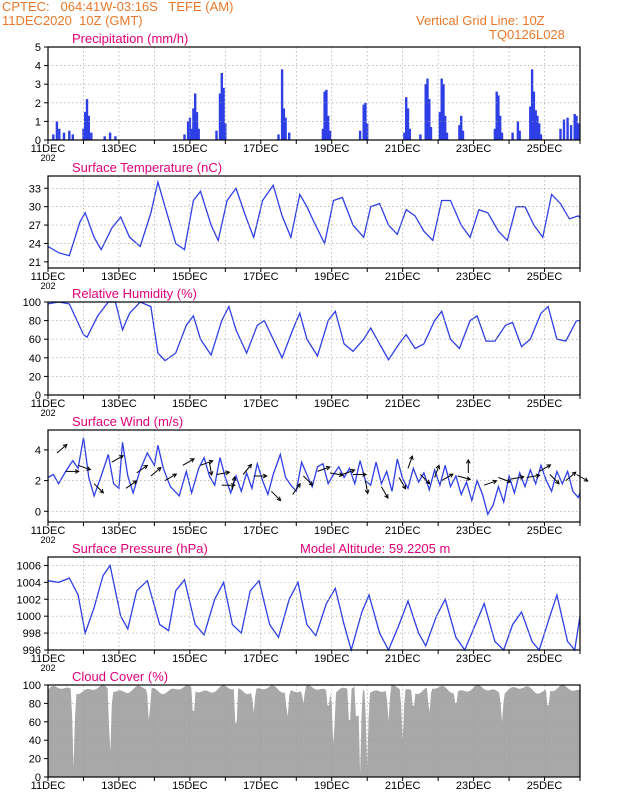  What do you see at coordinates (35, 244) in the screenshot?
I see `y-tick-label: 24` at bounding box center [35, 244].